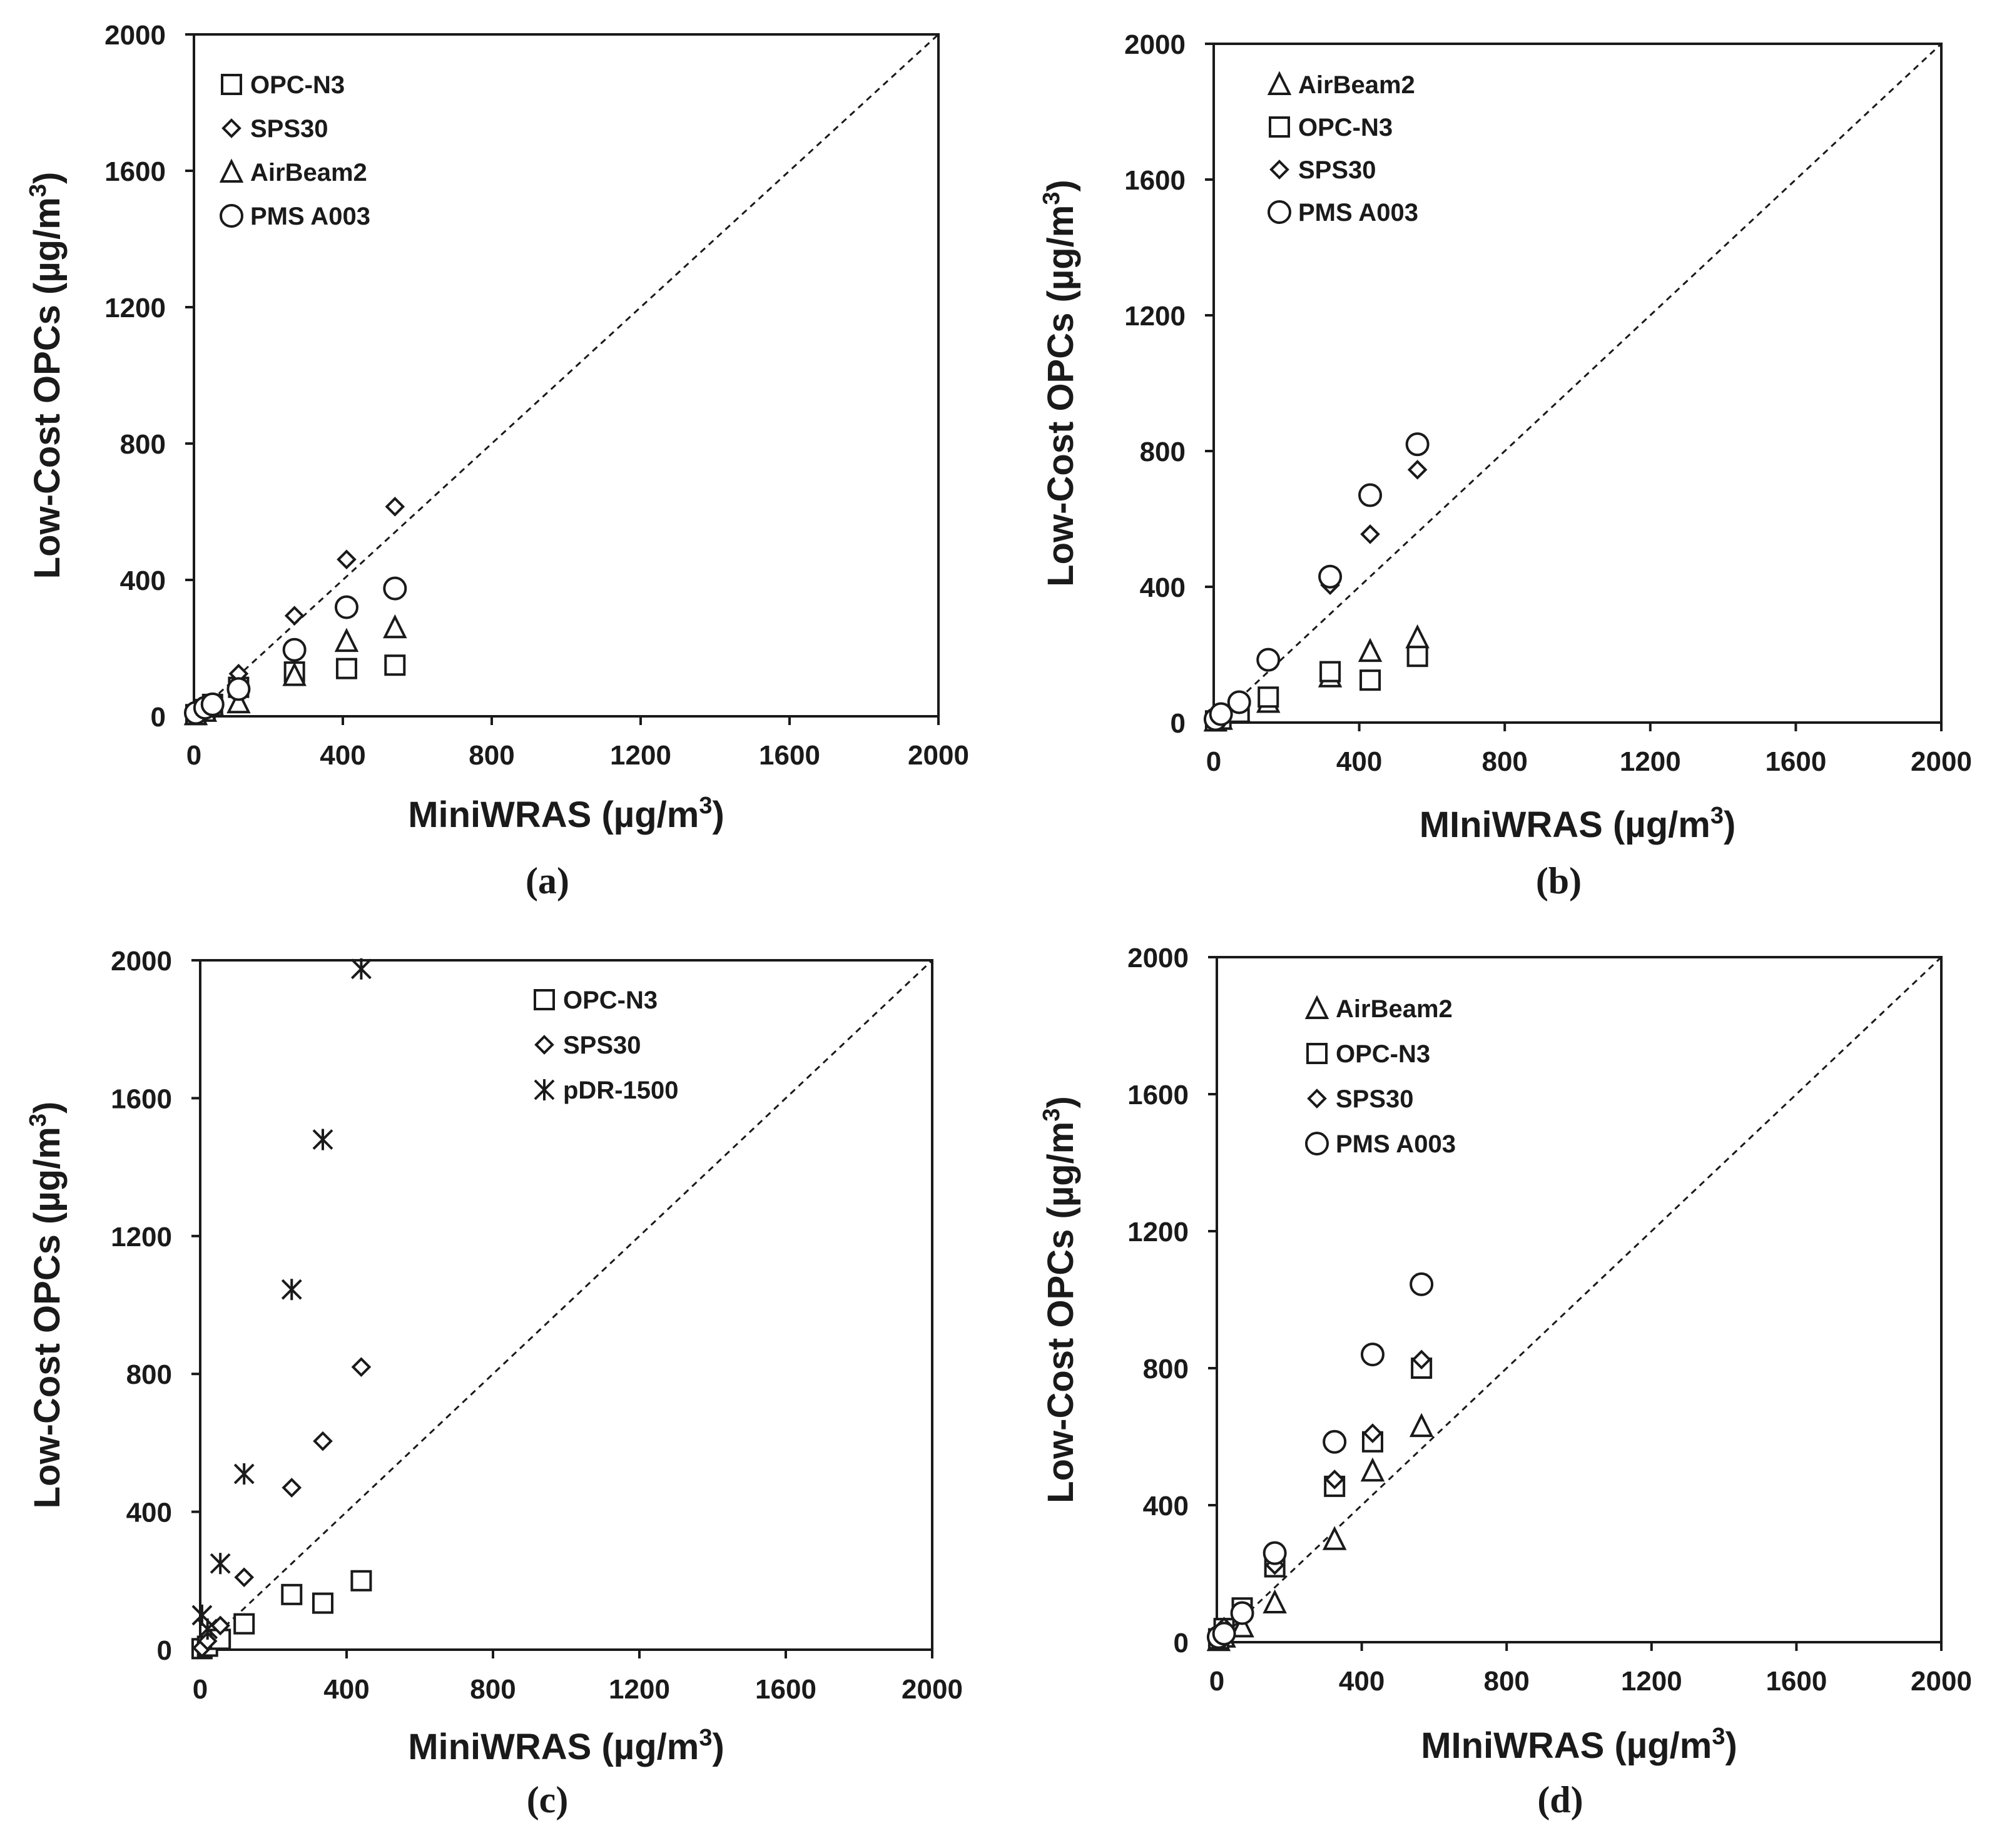 The height and width of the screenshot is (1848, 1997). I want to click on panel-label: (b), so click(1559, 880).